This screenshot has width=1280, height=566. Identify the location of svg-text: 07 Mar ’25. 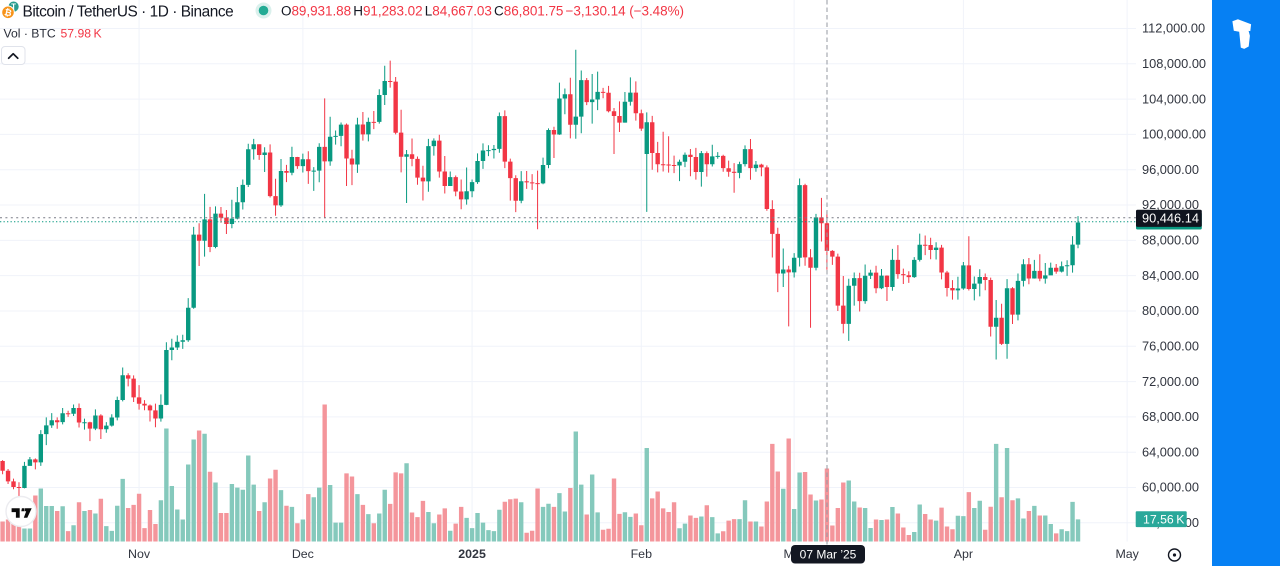
(828, 554).